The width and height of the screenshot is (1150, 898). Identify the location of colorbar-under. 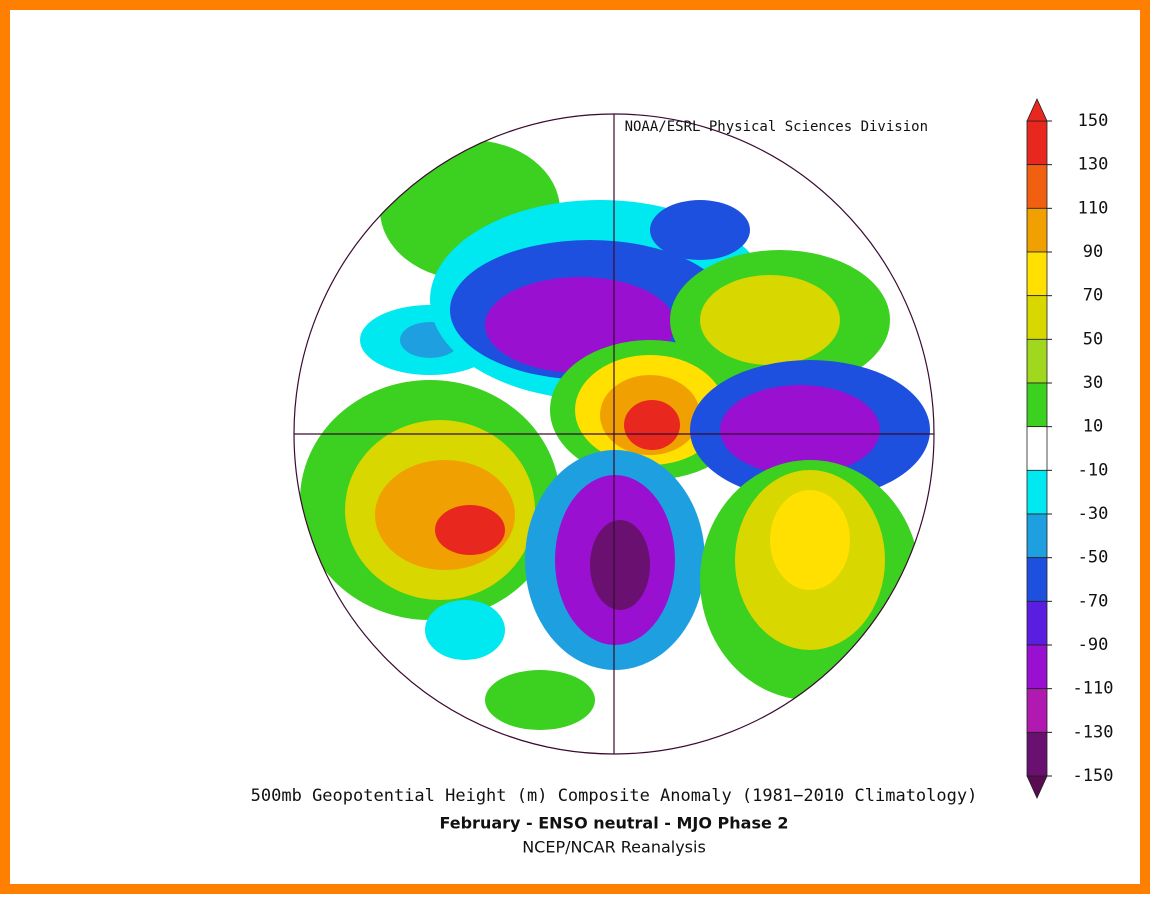
(1037, 787).